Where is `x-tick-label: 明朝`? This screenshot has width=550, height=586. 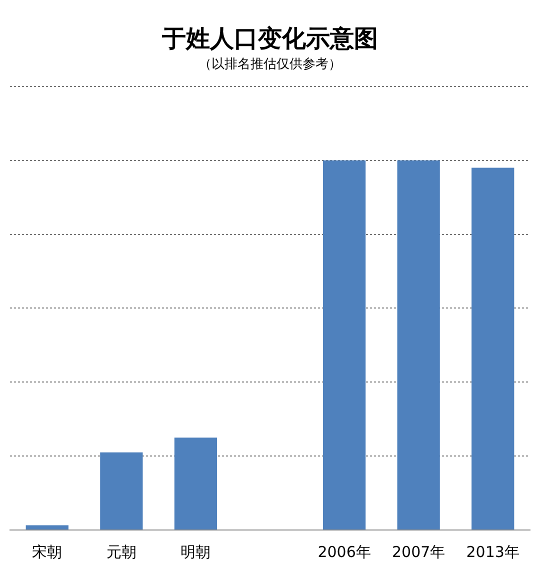 x-tick-label: 明朝 is located at coordinates (195, 551).